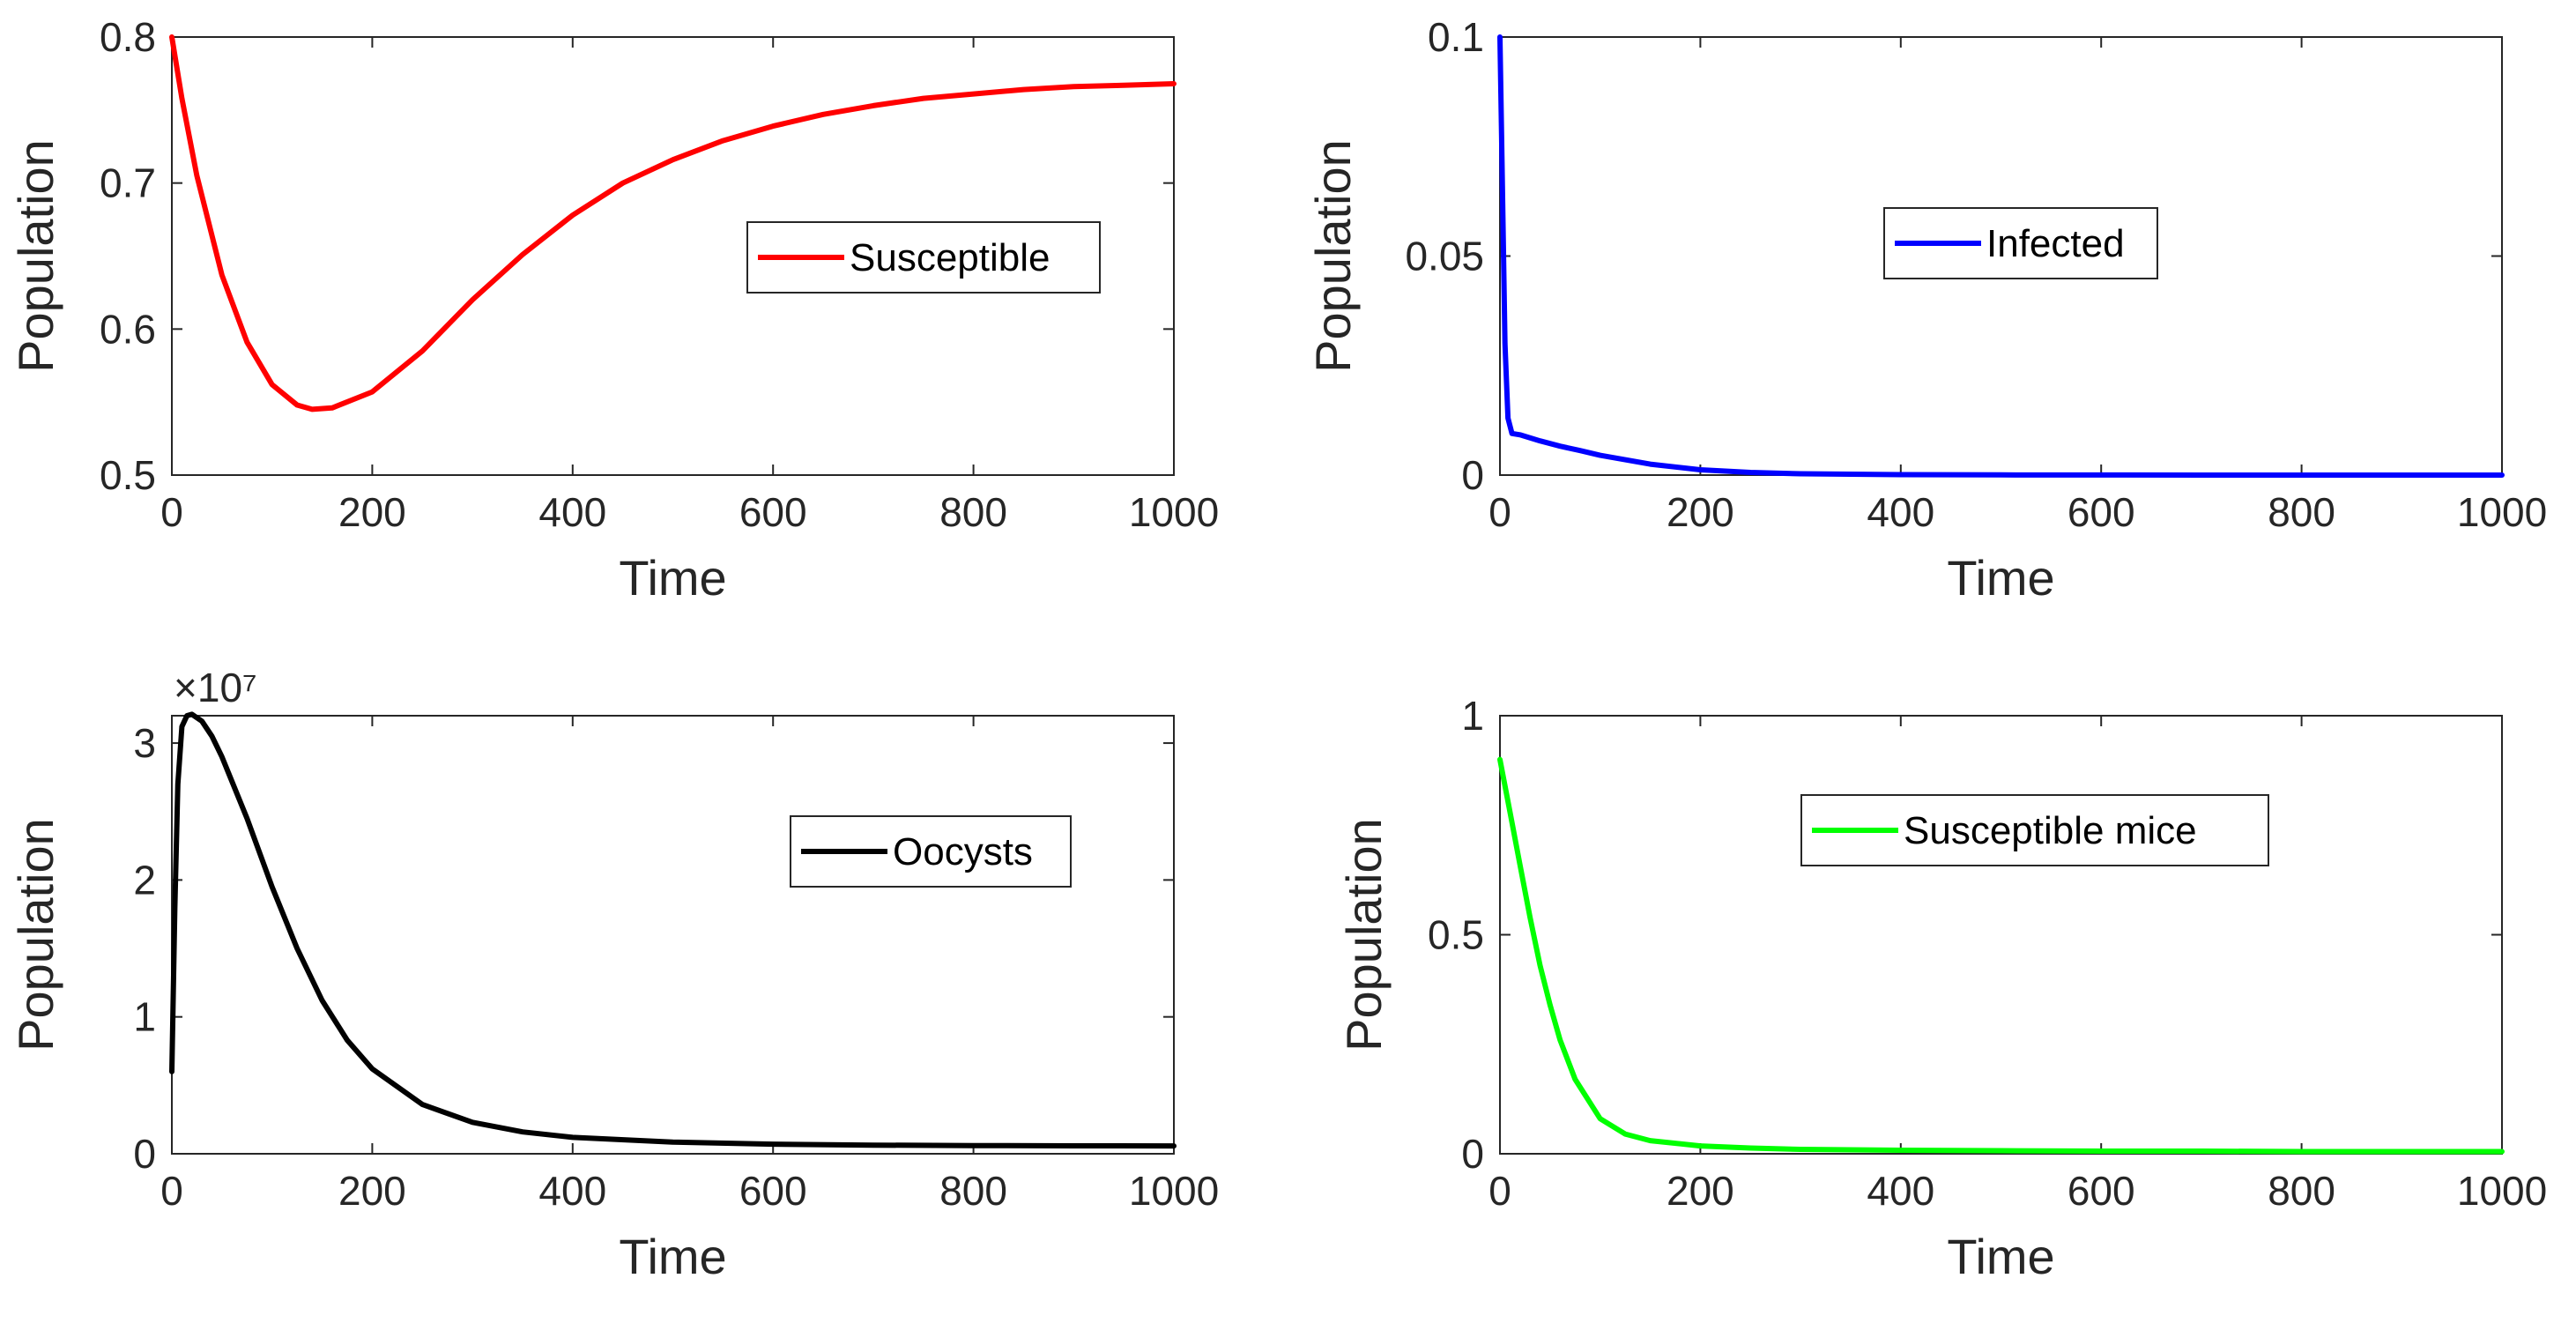  What do you see at coordinates (2001, 955) in the screenshot?
I see `series-line-susceptible-mice` at bounding box center [2001, 955].